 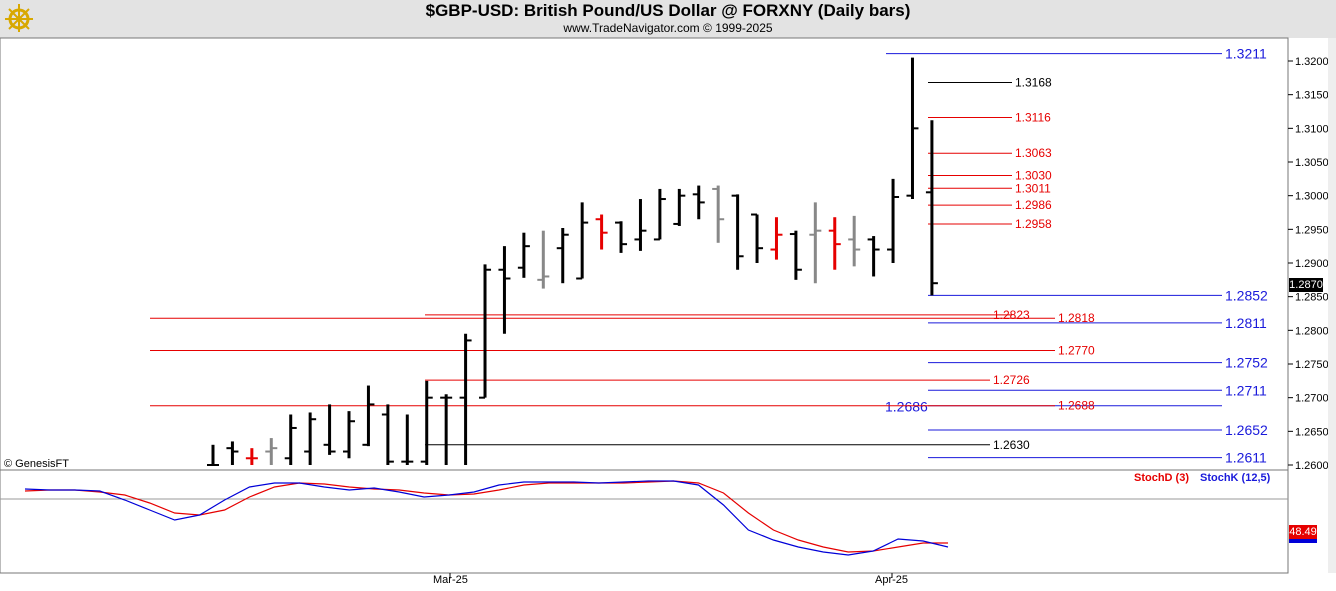 I want to click on x-label-apr: Apr-25, so click(x=892, y=580).